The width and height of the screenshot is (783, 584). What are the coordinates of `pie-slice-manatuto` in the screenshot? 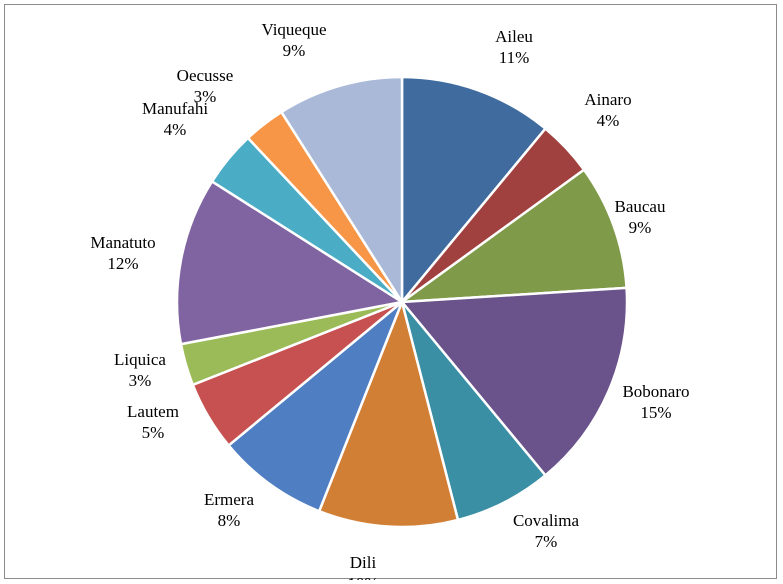 It's located at (289, 263).